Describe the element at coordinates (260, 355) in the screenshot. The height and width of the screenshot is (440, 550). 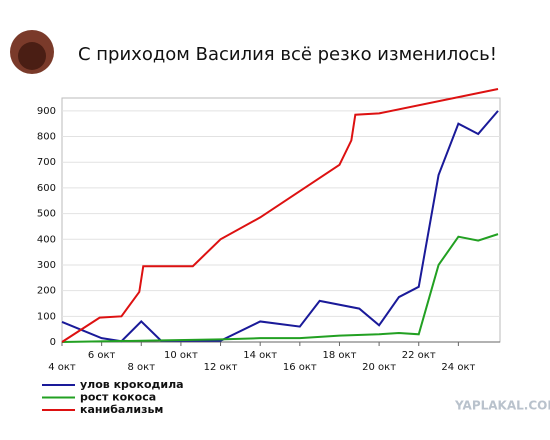
I see `x-tick-label: 14 окт` at that location.